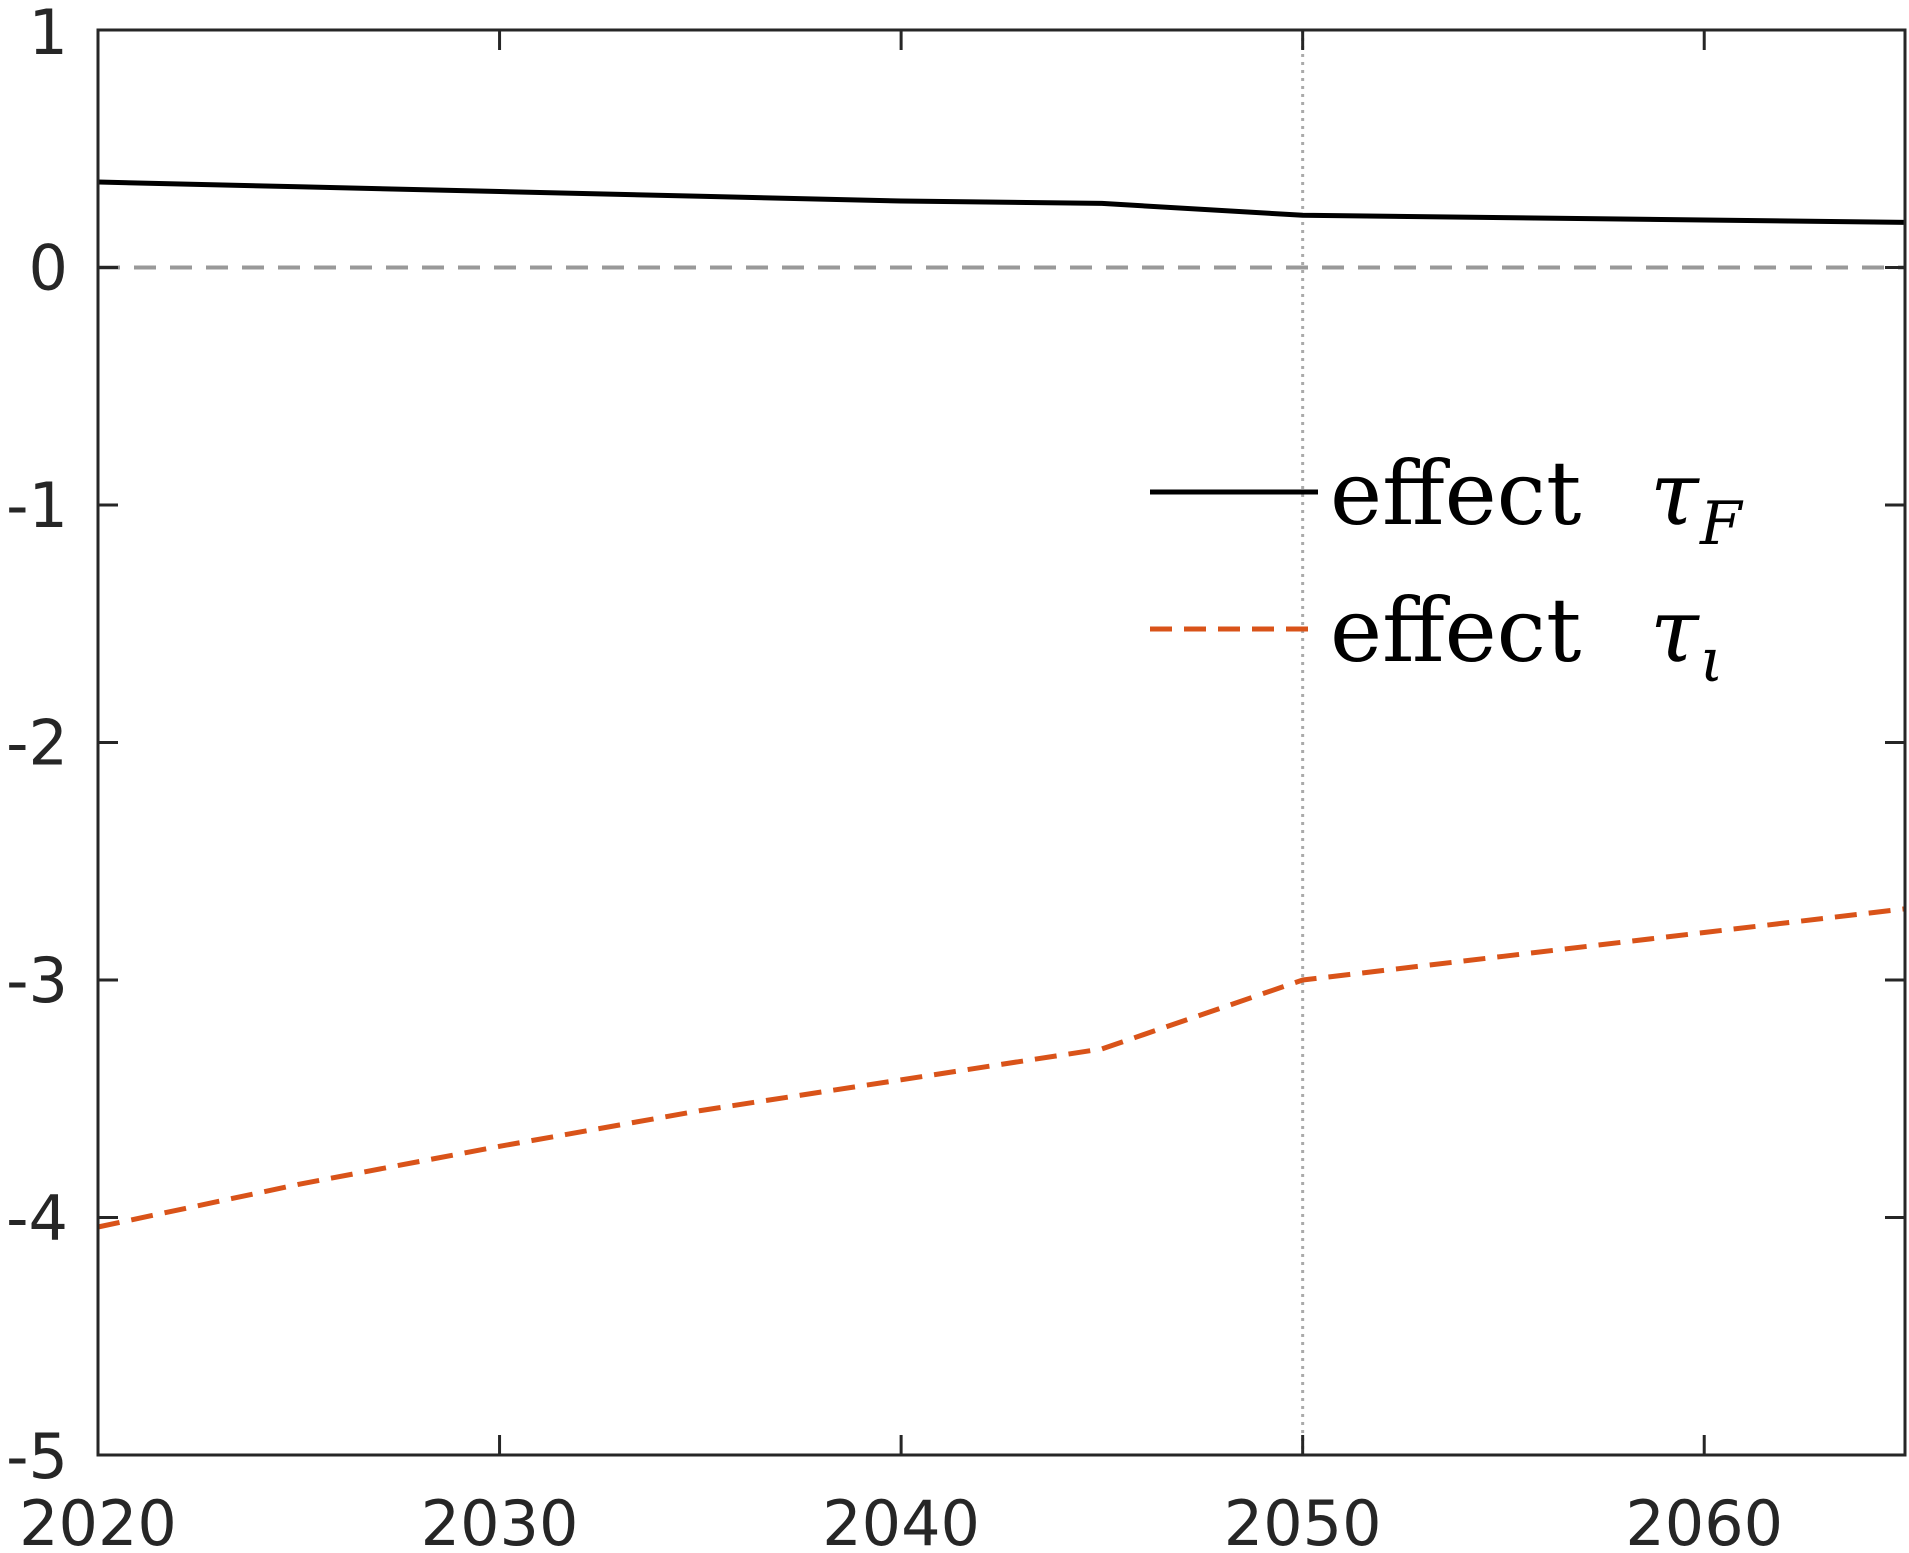  I want to click on x-tick-label: 2060, so click(1704, 1520).